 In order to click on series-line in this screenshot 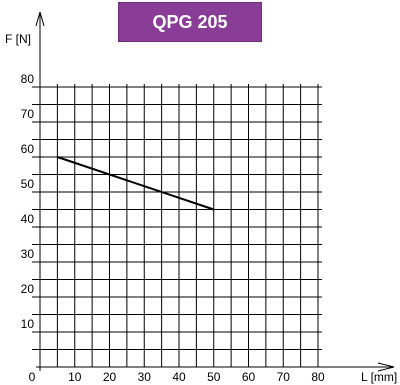, I will do `click(136, 183)`.